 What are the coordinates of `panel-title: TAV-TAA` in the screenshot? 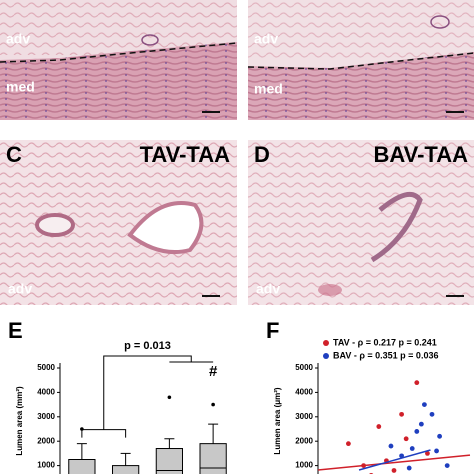 It's located at (185, 154).